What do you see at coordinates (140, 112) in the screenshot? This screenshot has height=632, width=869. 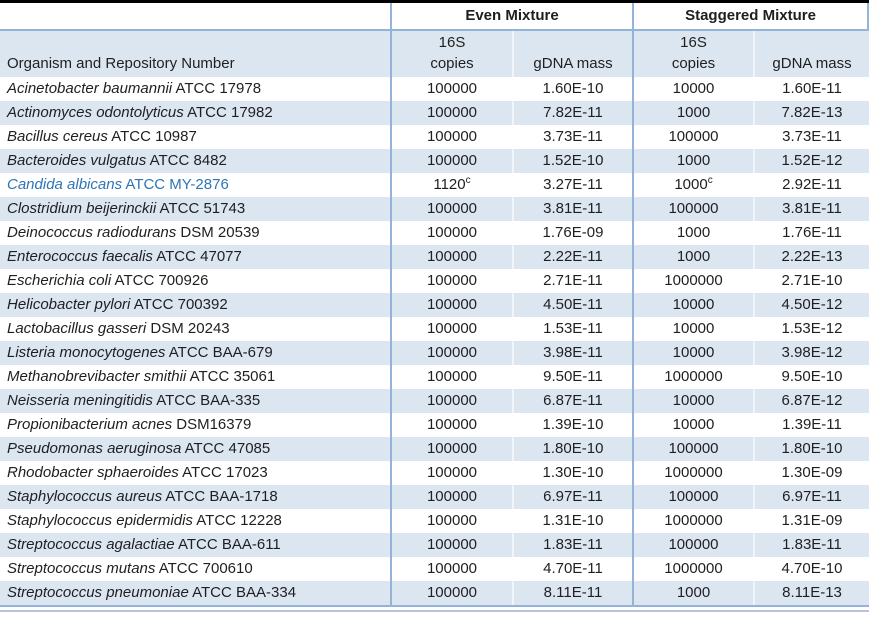 I see `organism-cell: Actinomyces odontolyticus ATCC 17982` at bounding box center [140, 112].